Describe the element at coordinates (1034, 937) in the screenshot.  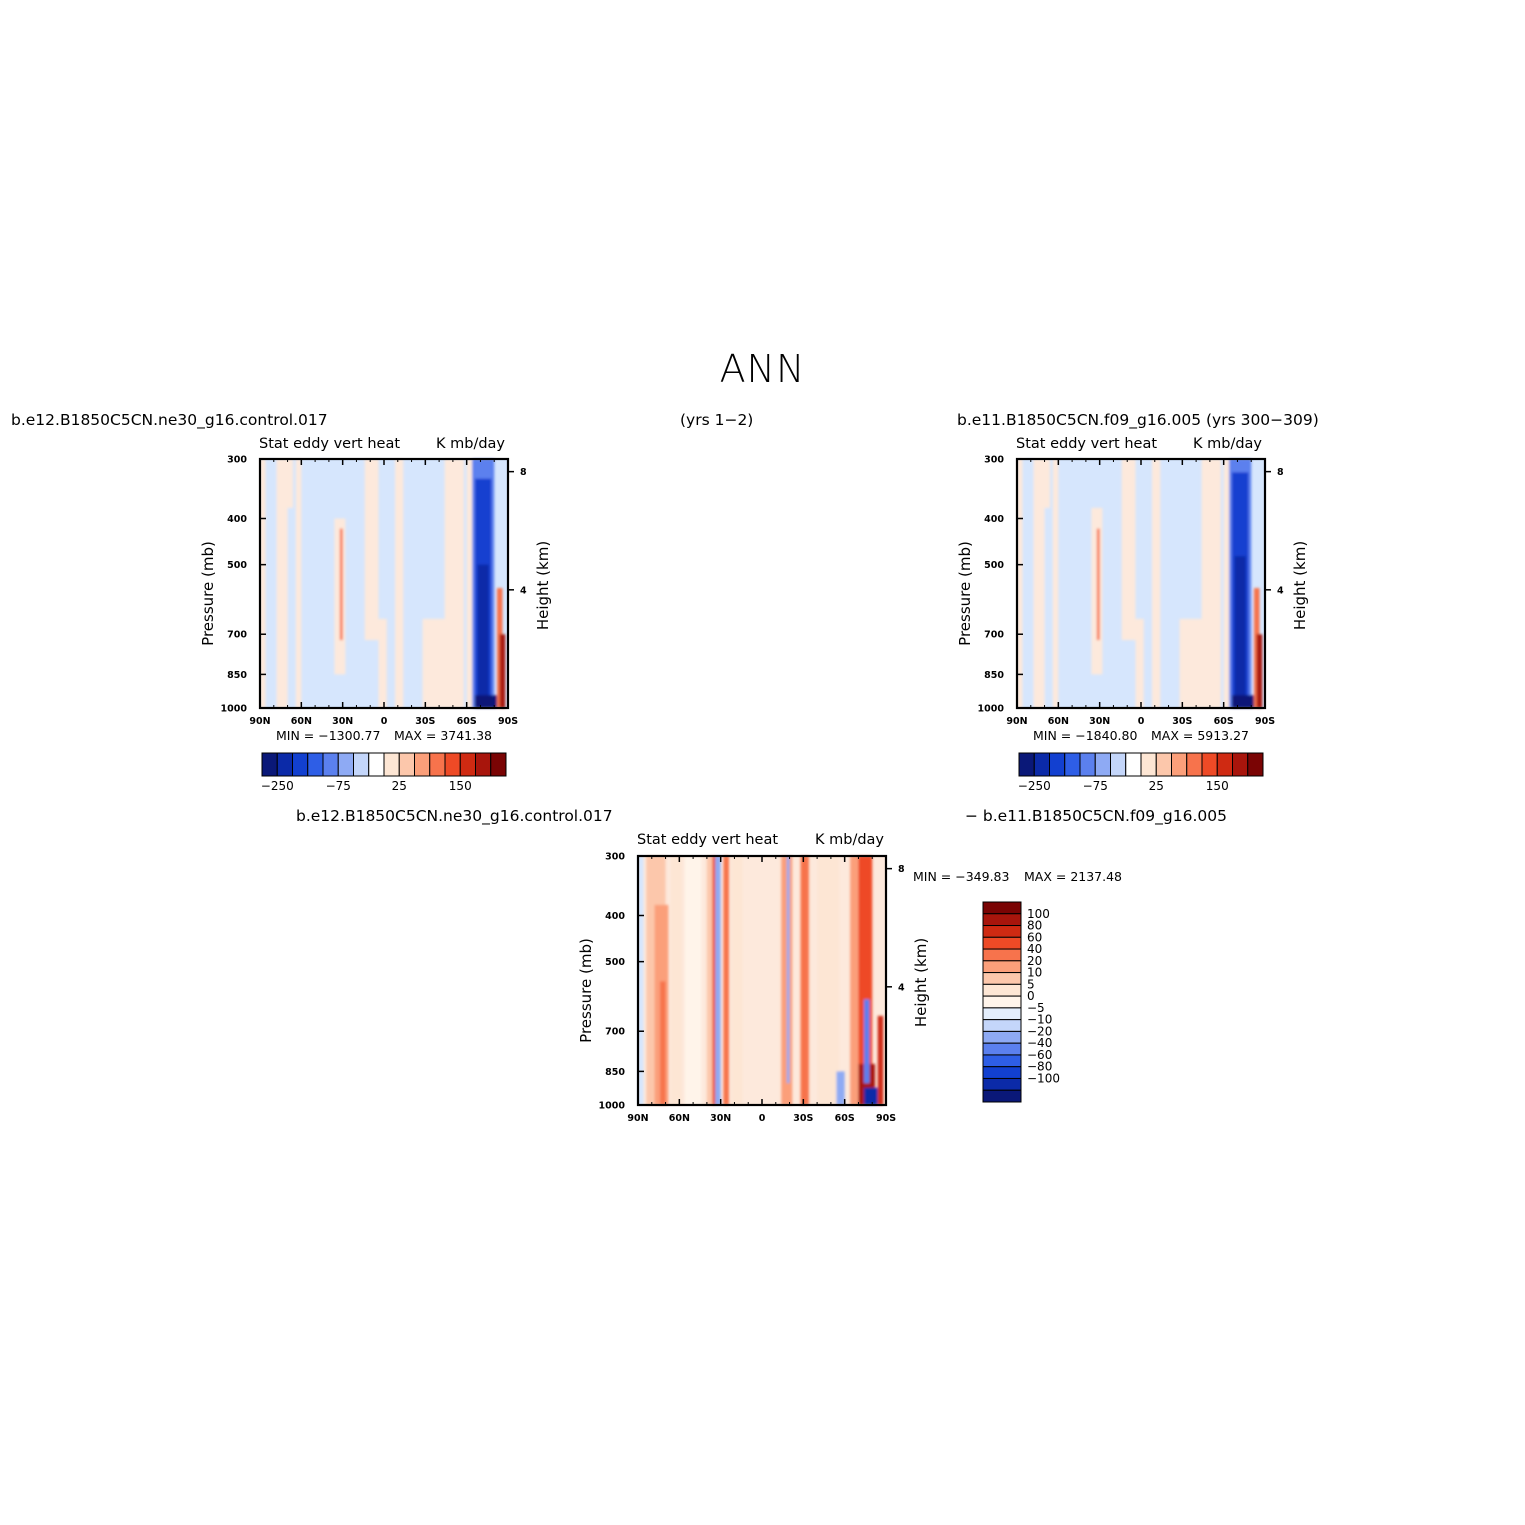
I see `colorbar-label: 60` at that location.